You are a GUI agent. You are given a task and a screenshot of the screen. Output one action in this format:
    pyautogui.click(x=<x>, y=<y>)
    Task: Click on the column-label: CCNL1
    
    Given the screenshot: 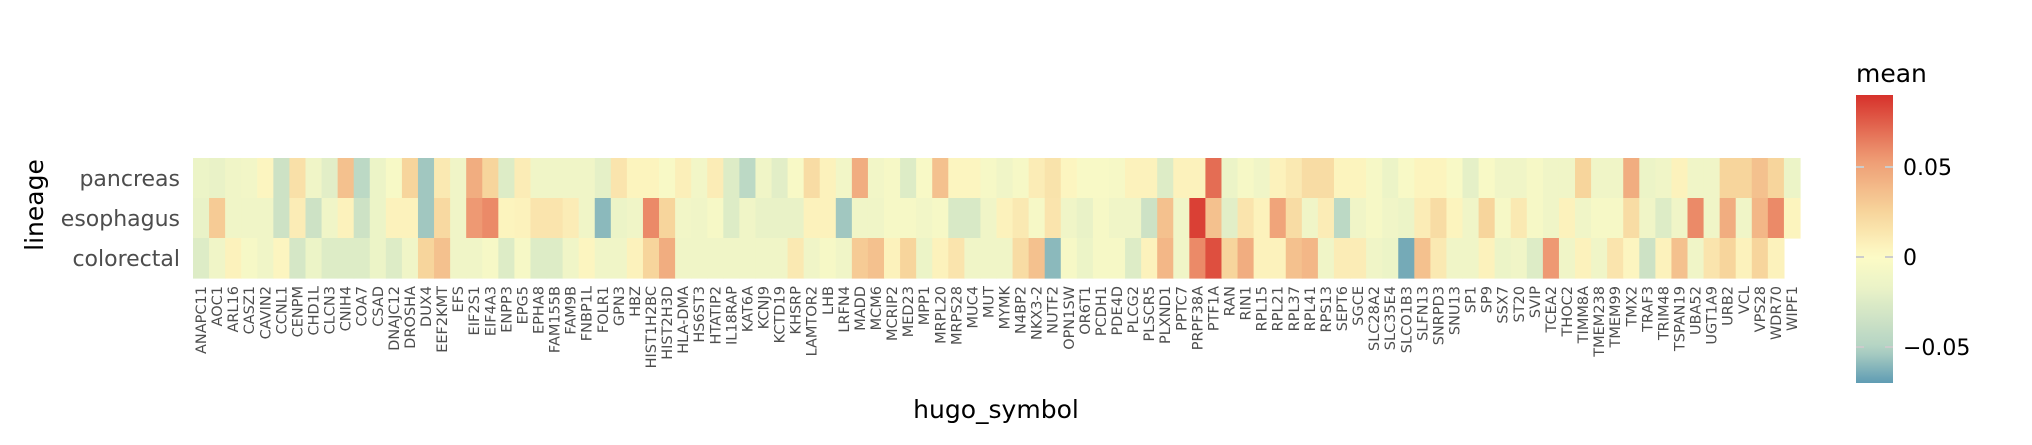 What is the action you would take?
    pyautogui.click(x=282, y=310)
    